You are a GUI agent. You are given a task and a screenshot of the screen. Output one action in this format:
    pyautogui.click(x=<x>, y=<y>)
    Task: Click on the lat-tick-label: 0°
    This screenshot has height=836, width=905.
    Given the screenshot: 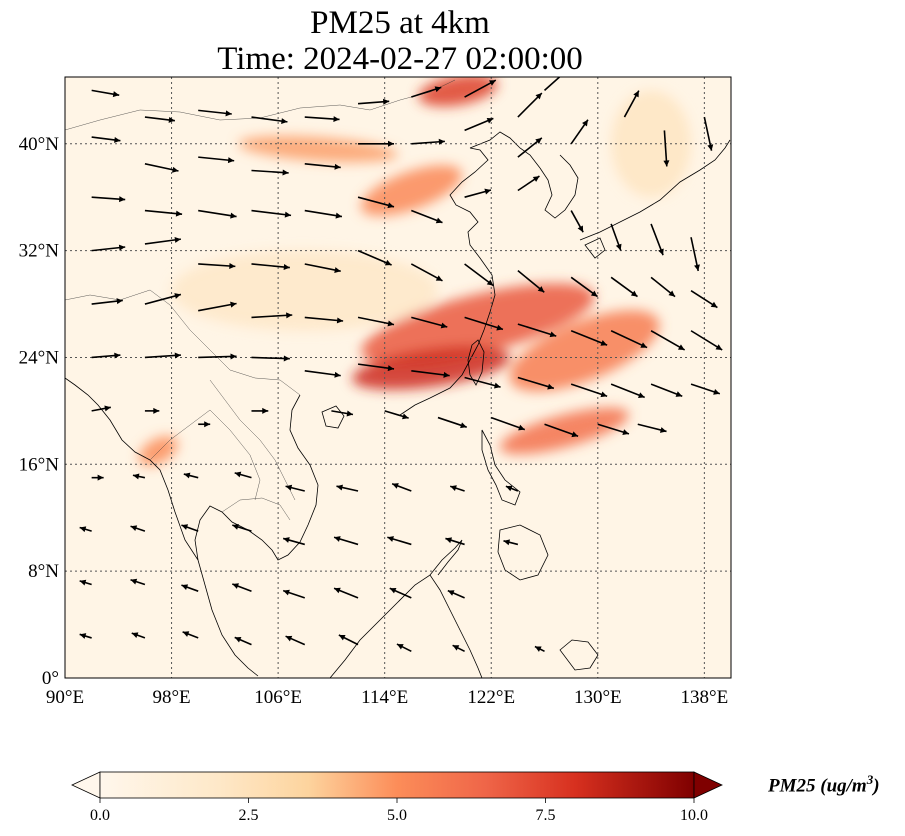 What is the action you would take?
    pyautogui.click(x=50, y=678)
    